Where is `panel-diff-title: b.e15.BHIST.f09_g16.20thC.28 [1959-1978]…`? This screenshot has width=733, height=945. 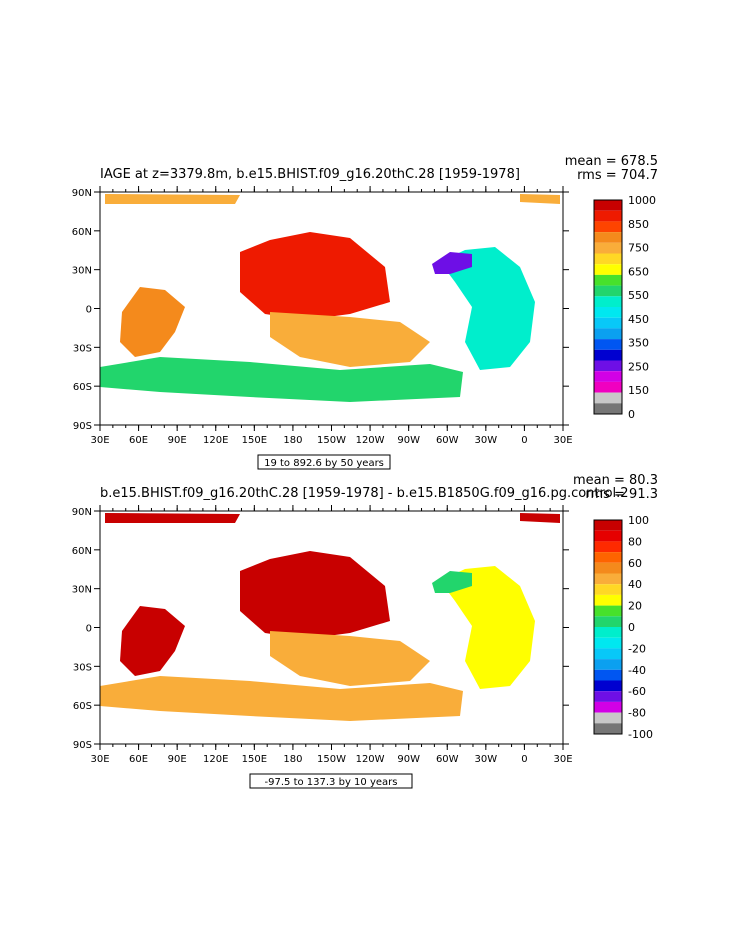 panel-diff-title: b.e15.BHIST.f09_g16.20thC.28 [1959-1978]… is located at coordinates (364, 493).